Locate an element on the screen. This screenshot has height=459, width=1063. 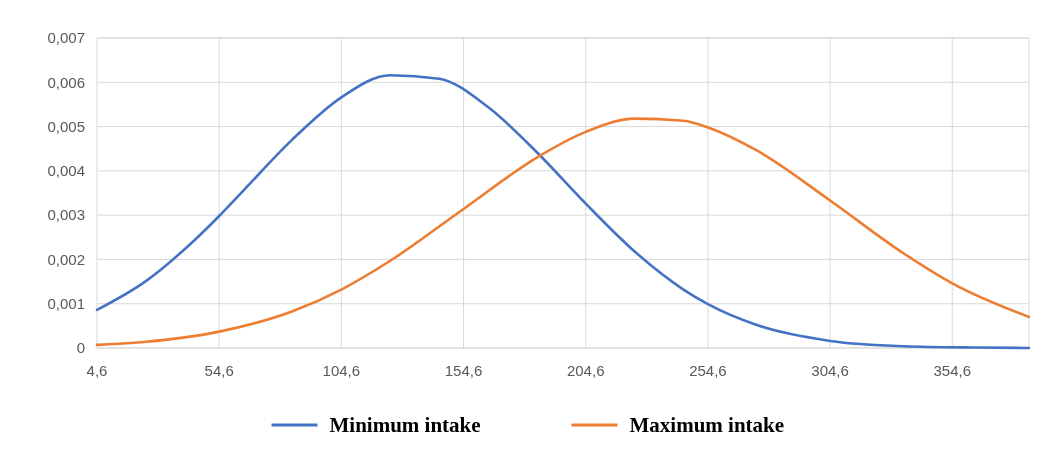
x-tick-label: 304,6 is located at coordinates (830, 370).